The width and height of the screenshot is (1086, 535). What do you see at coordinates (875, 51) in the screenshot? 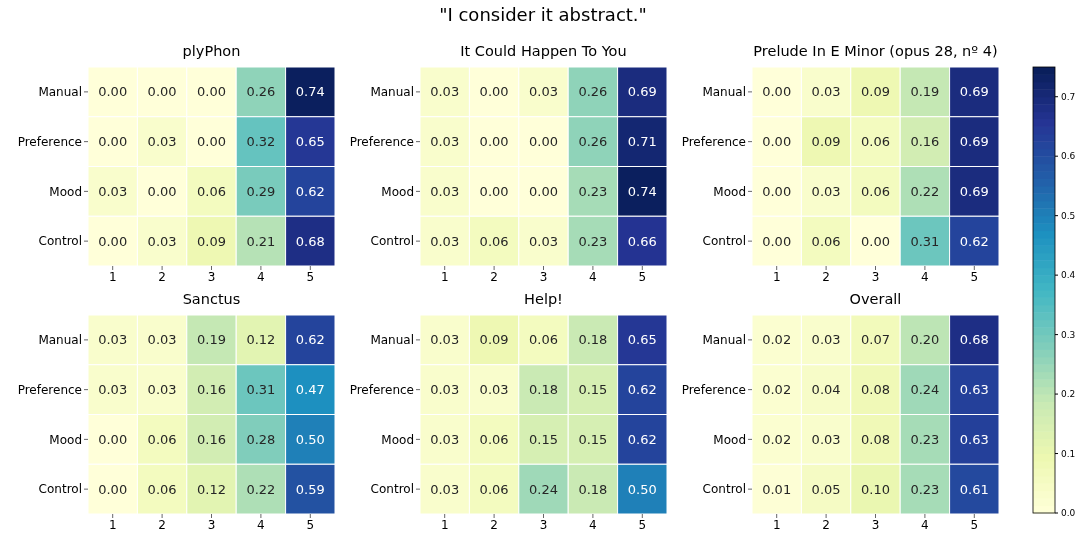
I see `chart-title: Prelude In E Minor (opus 28, nº 4)` at bounding box center [875, 51].